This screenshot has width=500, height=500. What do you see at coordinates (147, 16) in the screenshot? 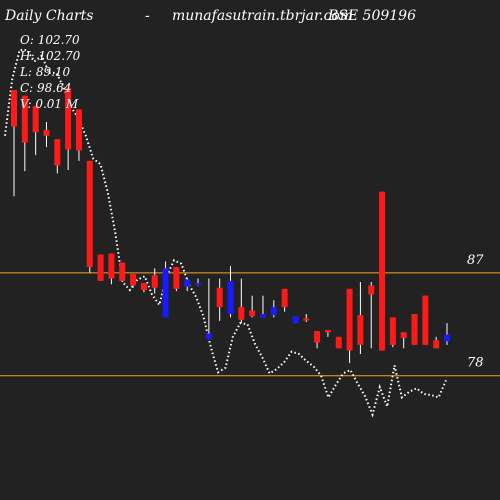
I see `title-dash: -` at bounding box center [147, 16].